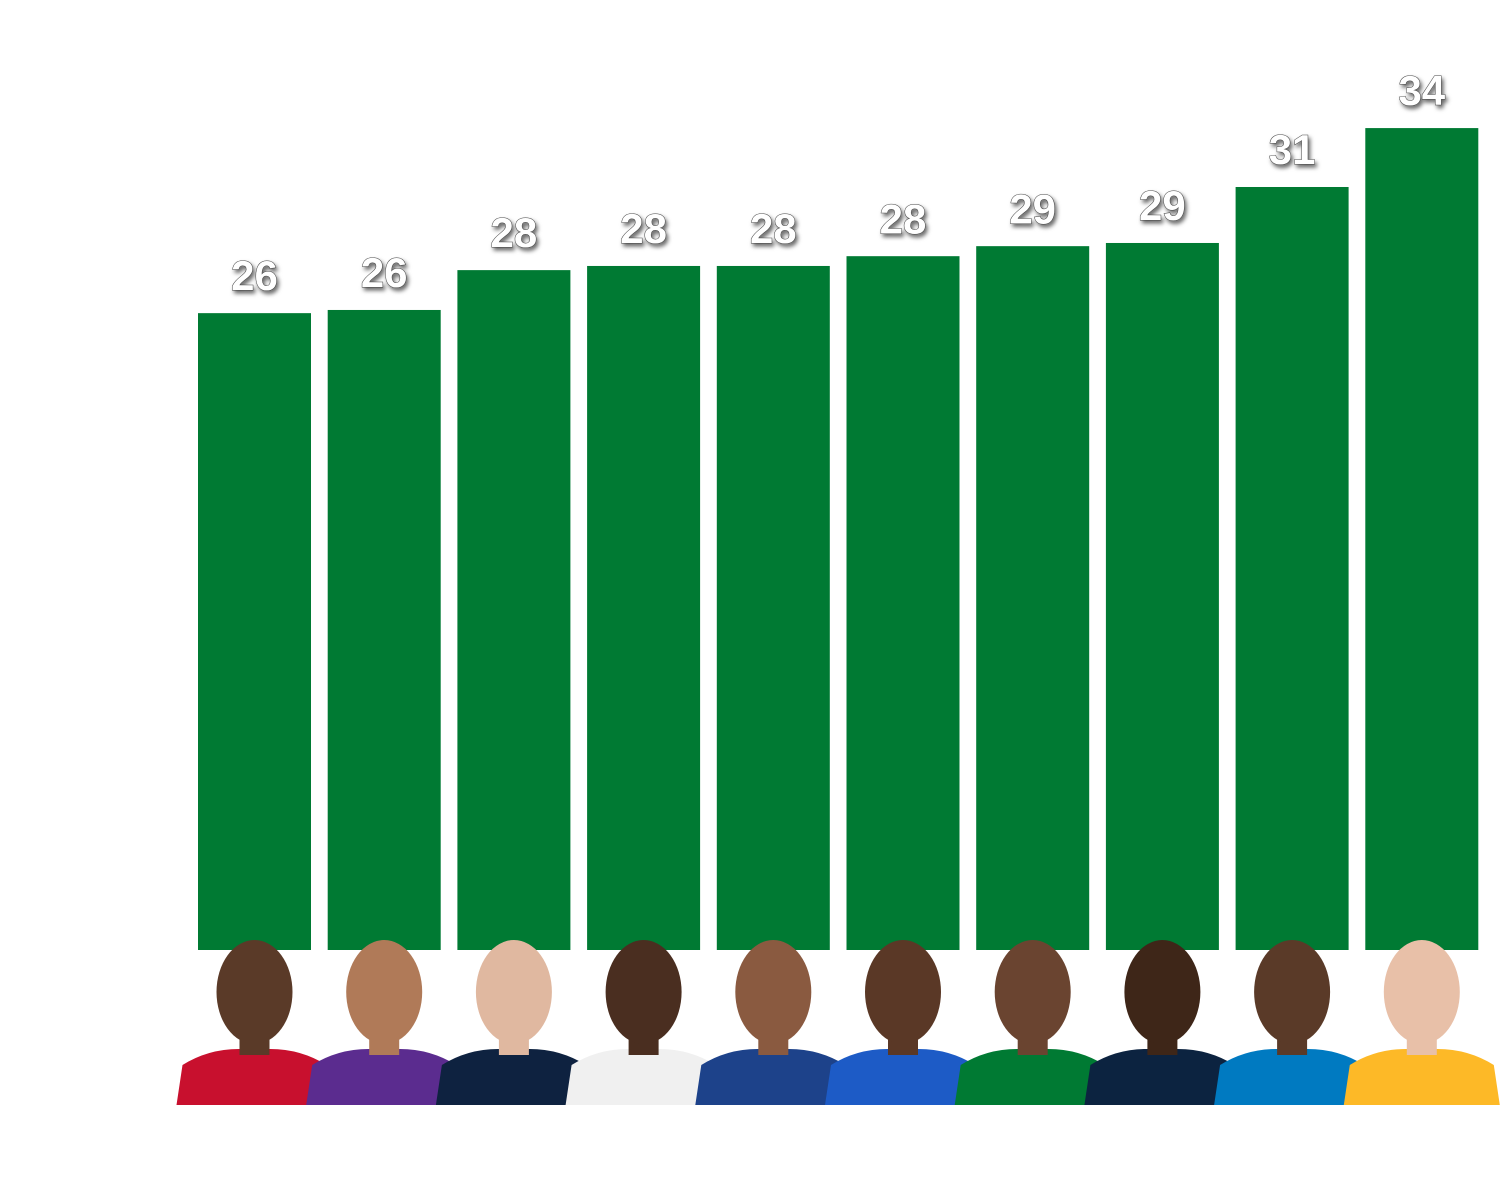  What do you see at coordinates (1292, 149) in the screenshot?
I see `value-label: 31` at bounding box center [1292, 149].